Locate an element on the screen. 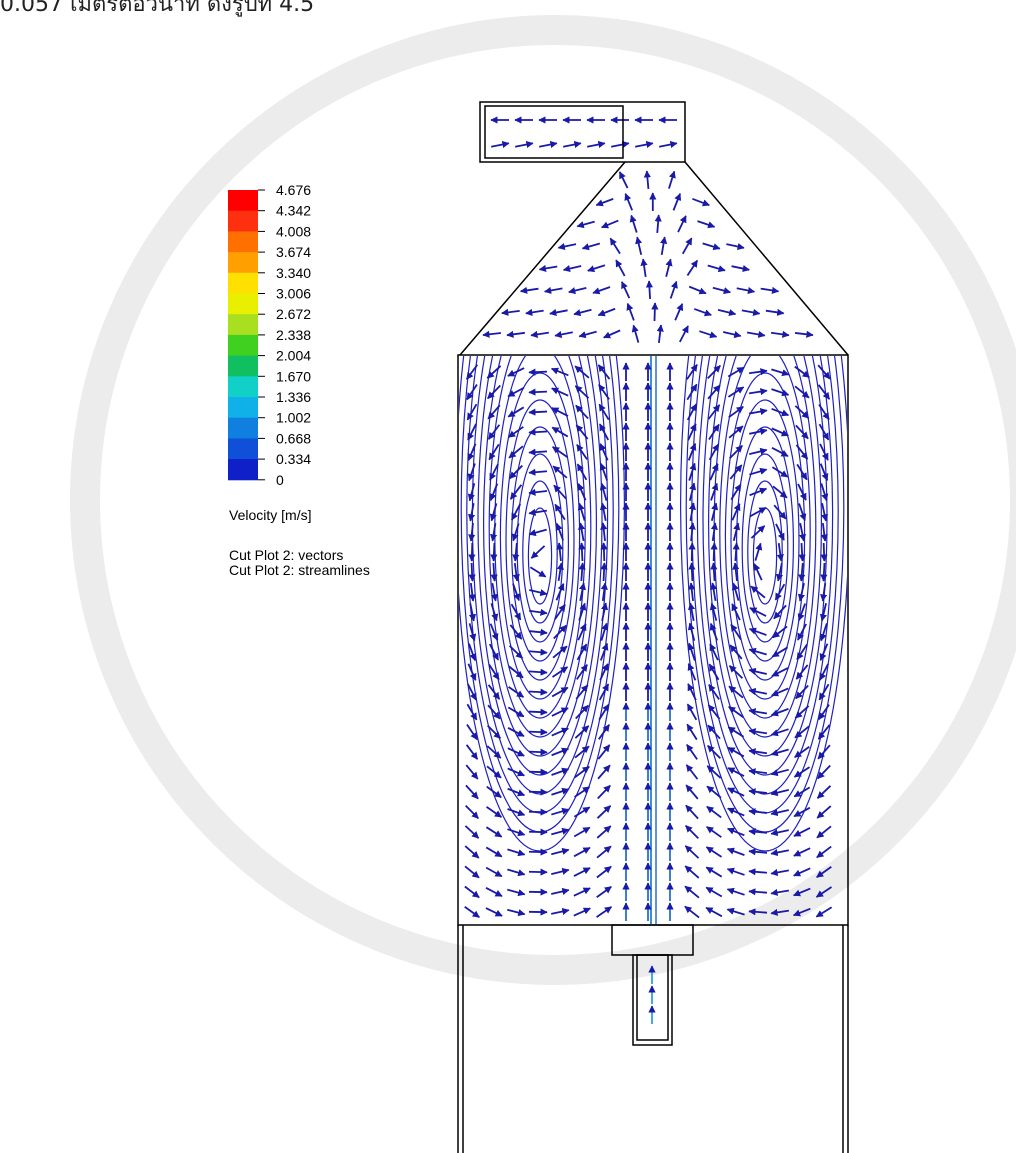  legend-label: 1.670 is located at coordinates (293, 376).